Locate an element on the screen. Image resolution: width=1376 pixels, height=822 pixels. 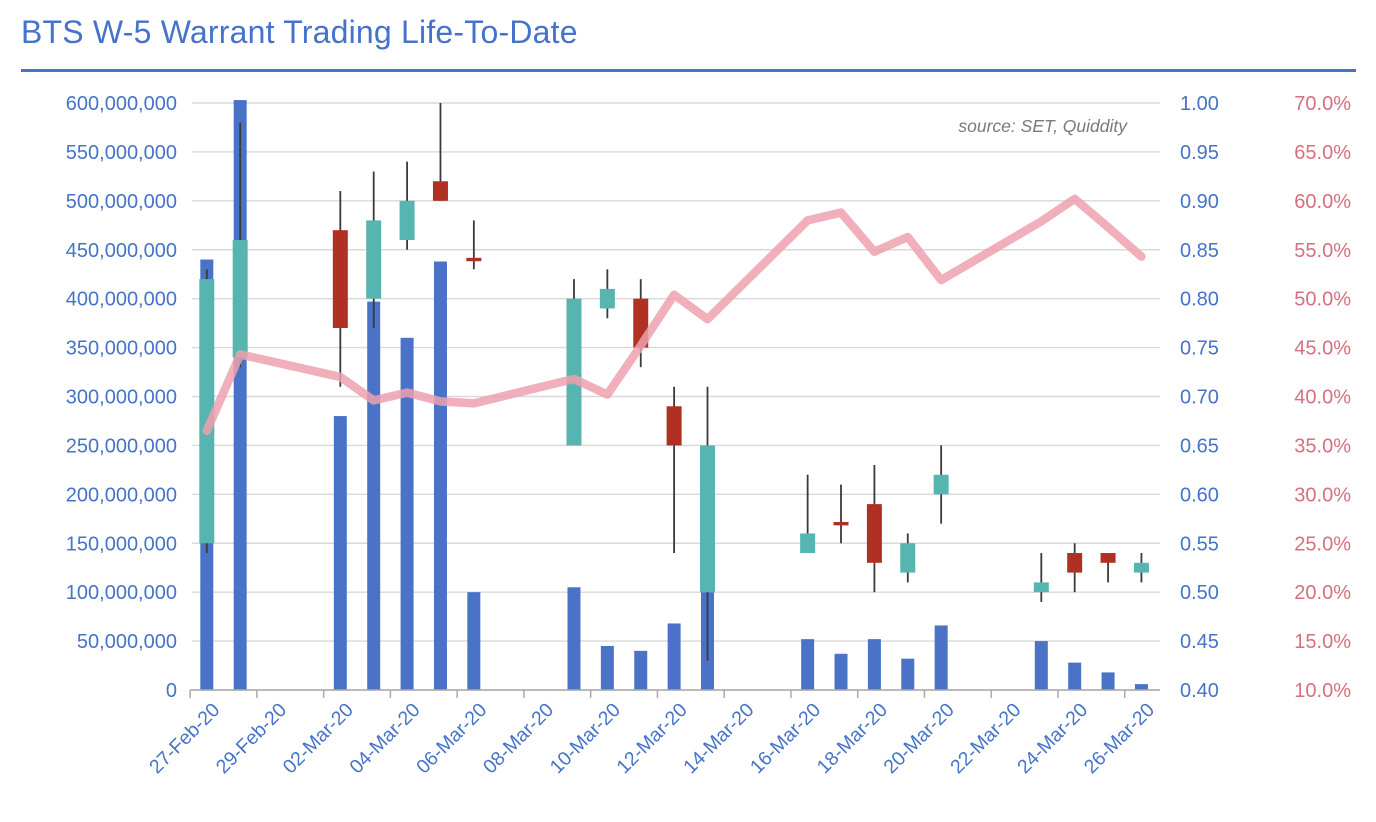
price-axis-label: 0.40 is located at coordinates (1199, 691).